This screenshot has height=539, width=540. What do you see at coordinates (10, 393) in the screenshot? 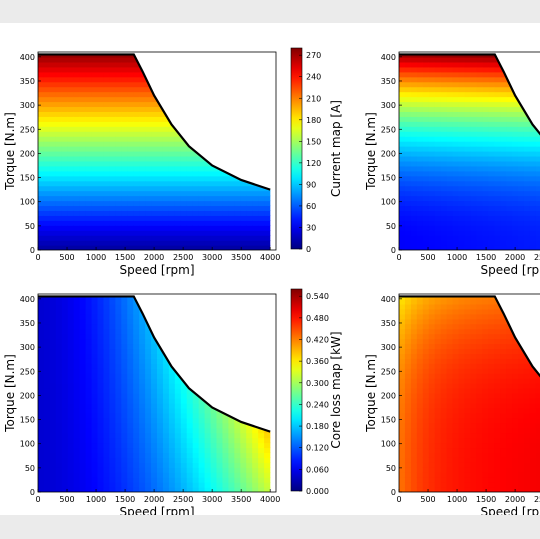
I see `y-axis-label: Torque [N.m]` at bounding box center [10, 393].